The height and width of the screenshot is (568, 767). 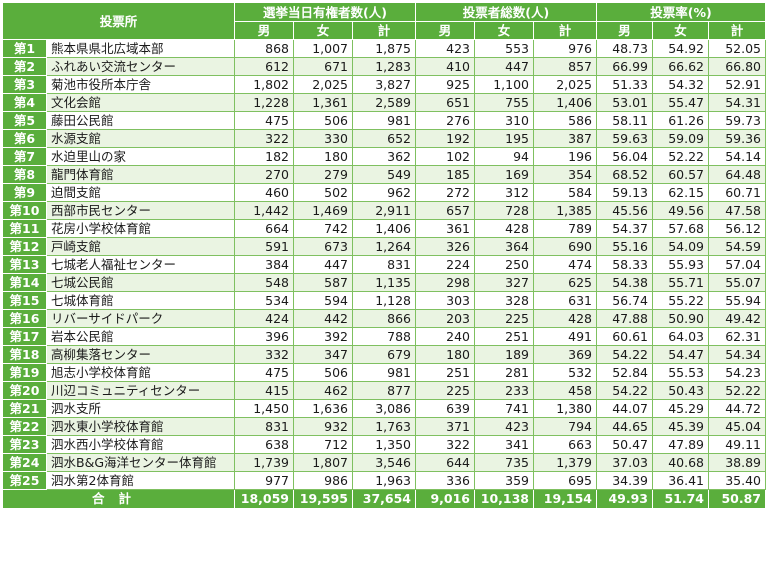 I want to click on voters-female-cell: 2,025, so click(x=323, y=84).